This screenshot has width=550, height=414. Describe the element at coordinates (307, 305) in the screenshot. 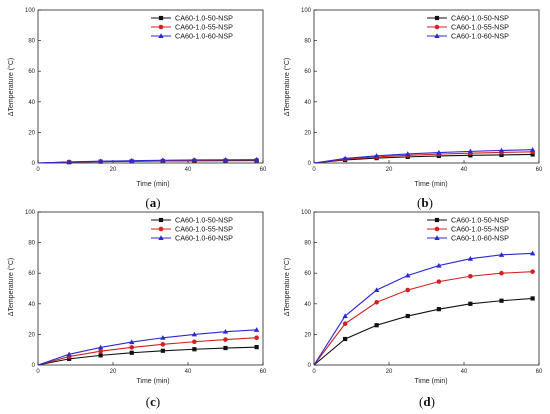

I see `panel-d-ytick-label: 40` at that location.